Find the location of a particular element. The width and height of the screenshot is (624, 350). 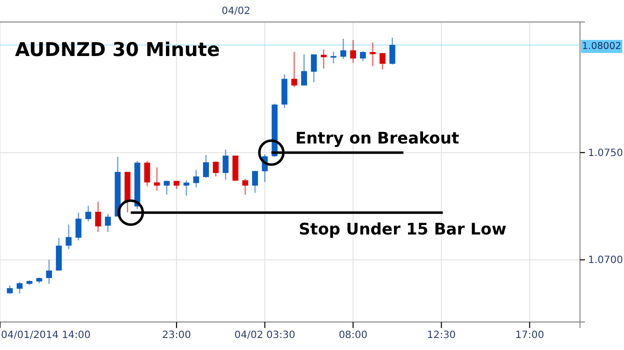

text: 04/02 is located at coordinates (236, 11).